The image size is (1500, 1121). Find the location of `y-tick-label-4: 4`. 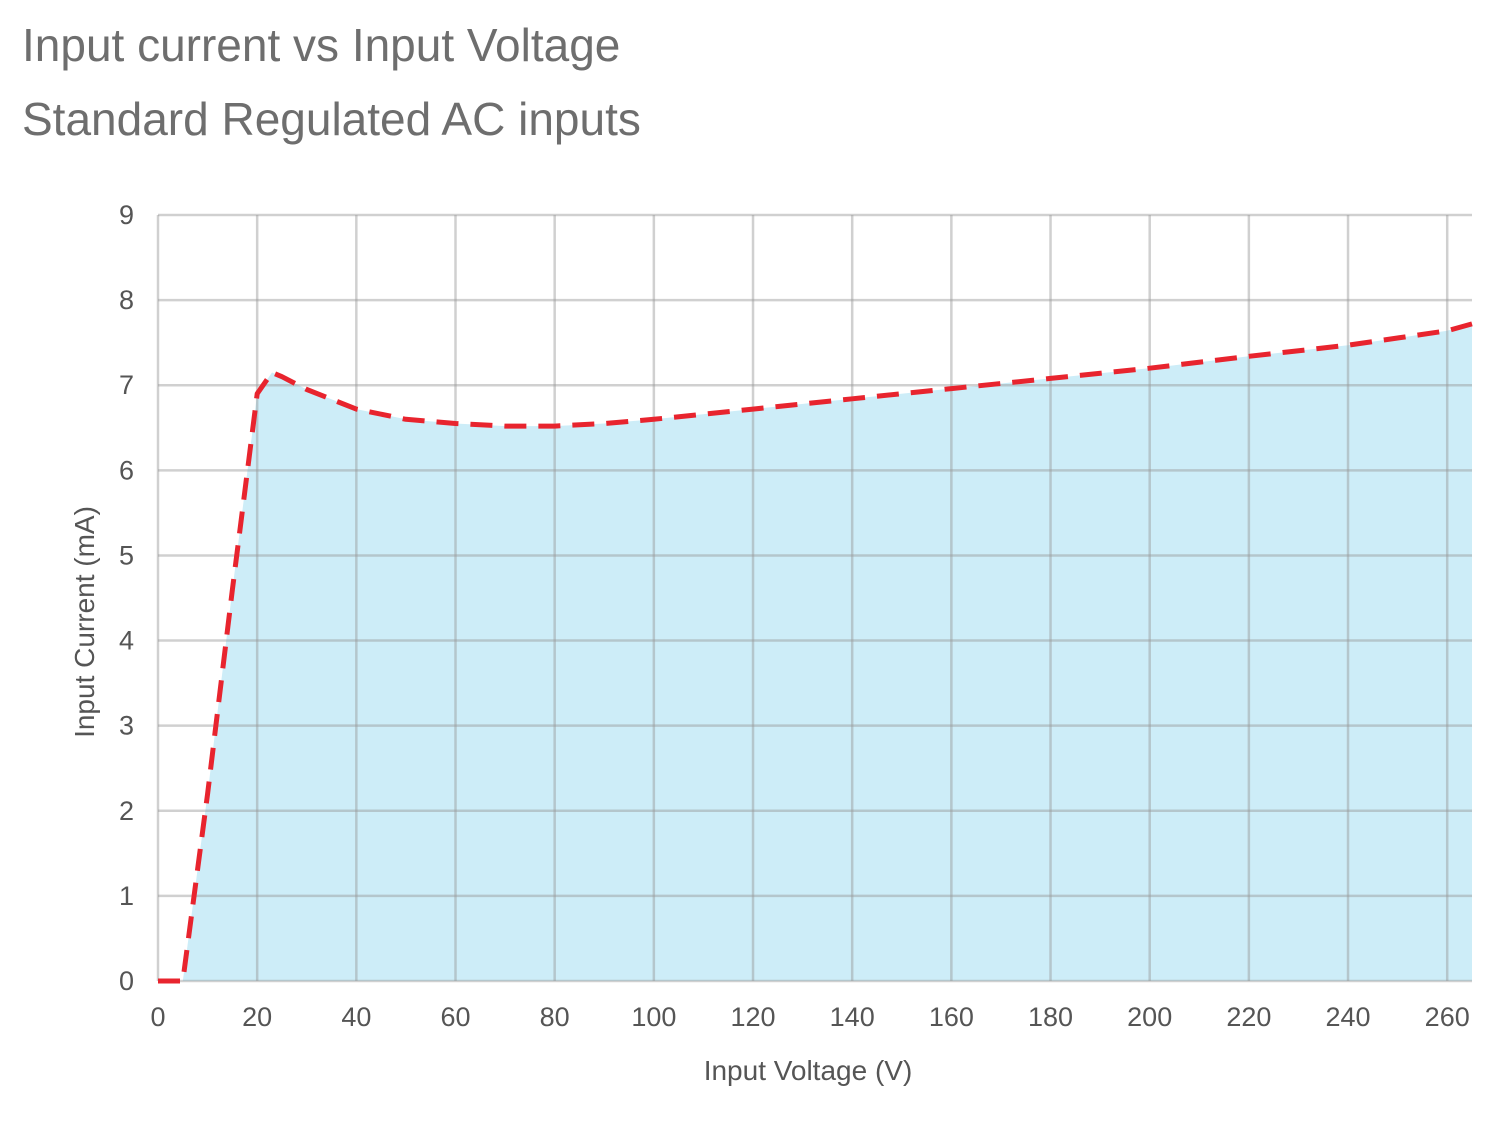

y-tick-label-4: 4 is located at coordinates (126, 641).